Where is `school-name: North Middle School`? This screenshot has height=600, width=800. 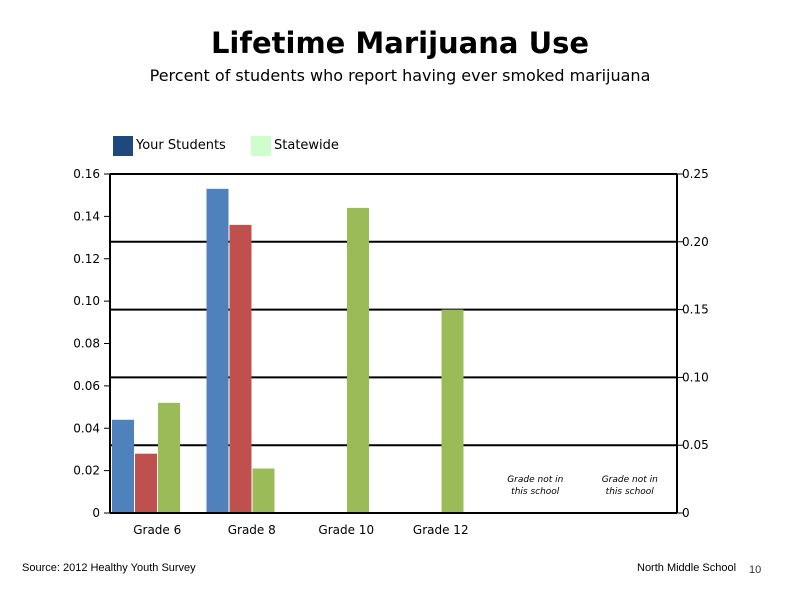
school-name: North Middle School is located at coordinates (687, 568).